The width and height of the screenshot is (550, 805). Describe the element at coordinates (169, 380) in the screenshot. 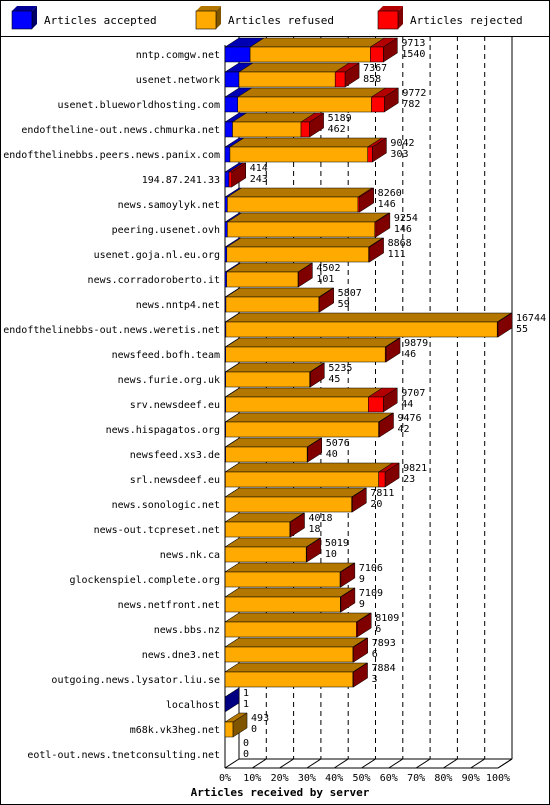

I see `row-label: news.furie.org.uk` at that location.